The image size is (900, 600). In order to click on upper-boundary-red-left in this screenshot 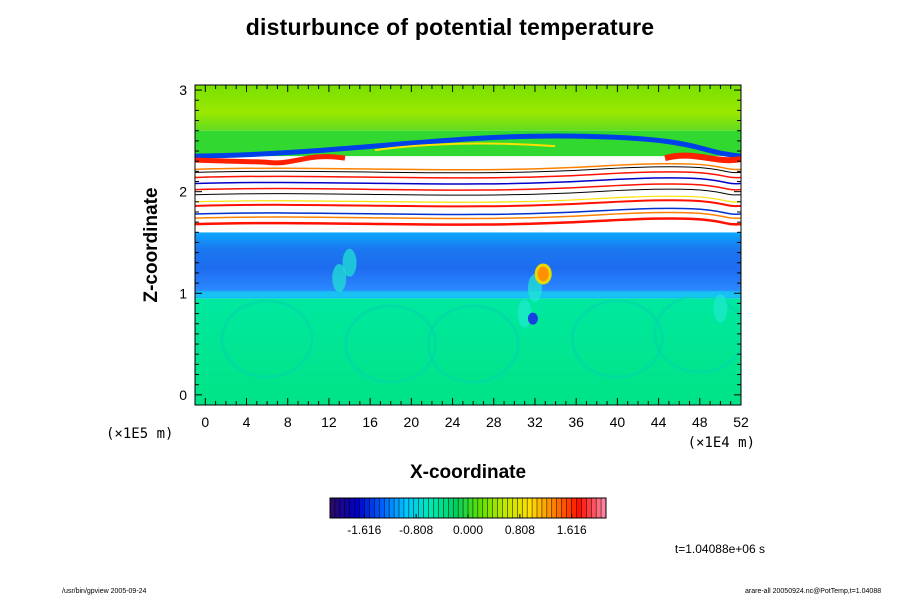, I will do `click(270, 160)`.